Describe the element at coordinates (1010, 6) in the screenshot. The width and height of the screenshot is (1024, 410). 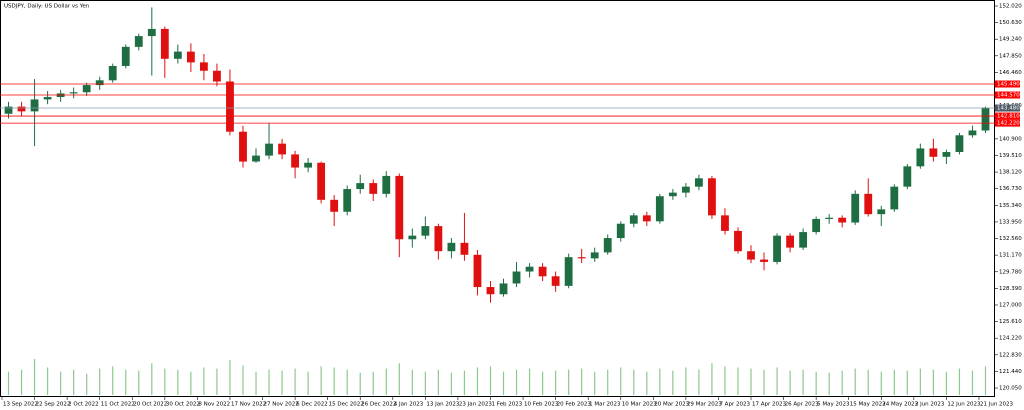
I see `y-tick-label: 152.020` at that location.